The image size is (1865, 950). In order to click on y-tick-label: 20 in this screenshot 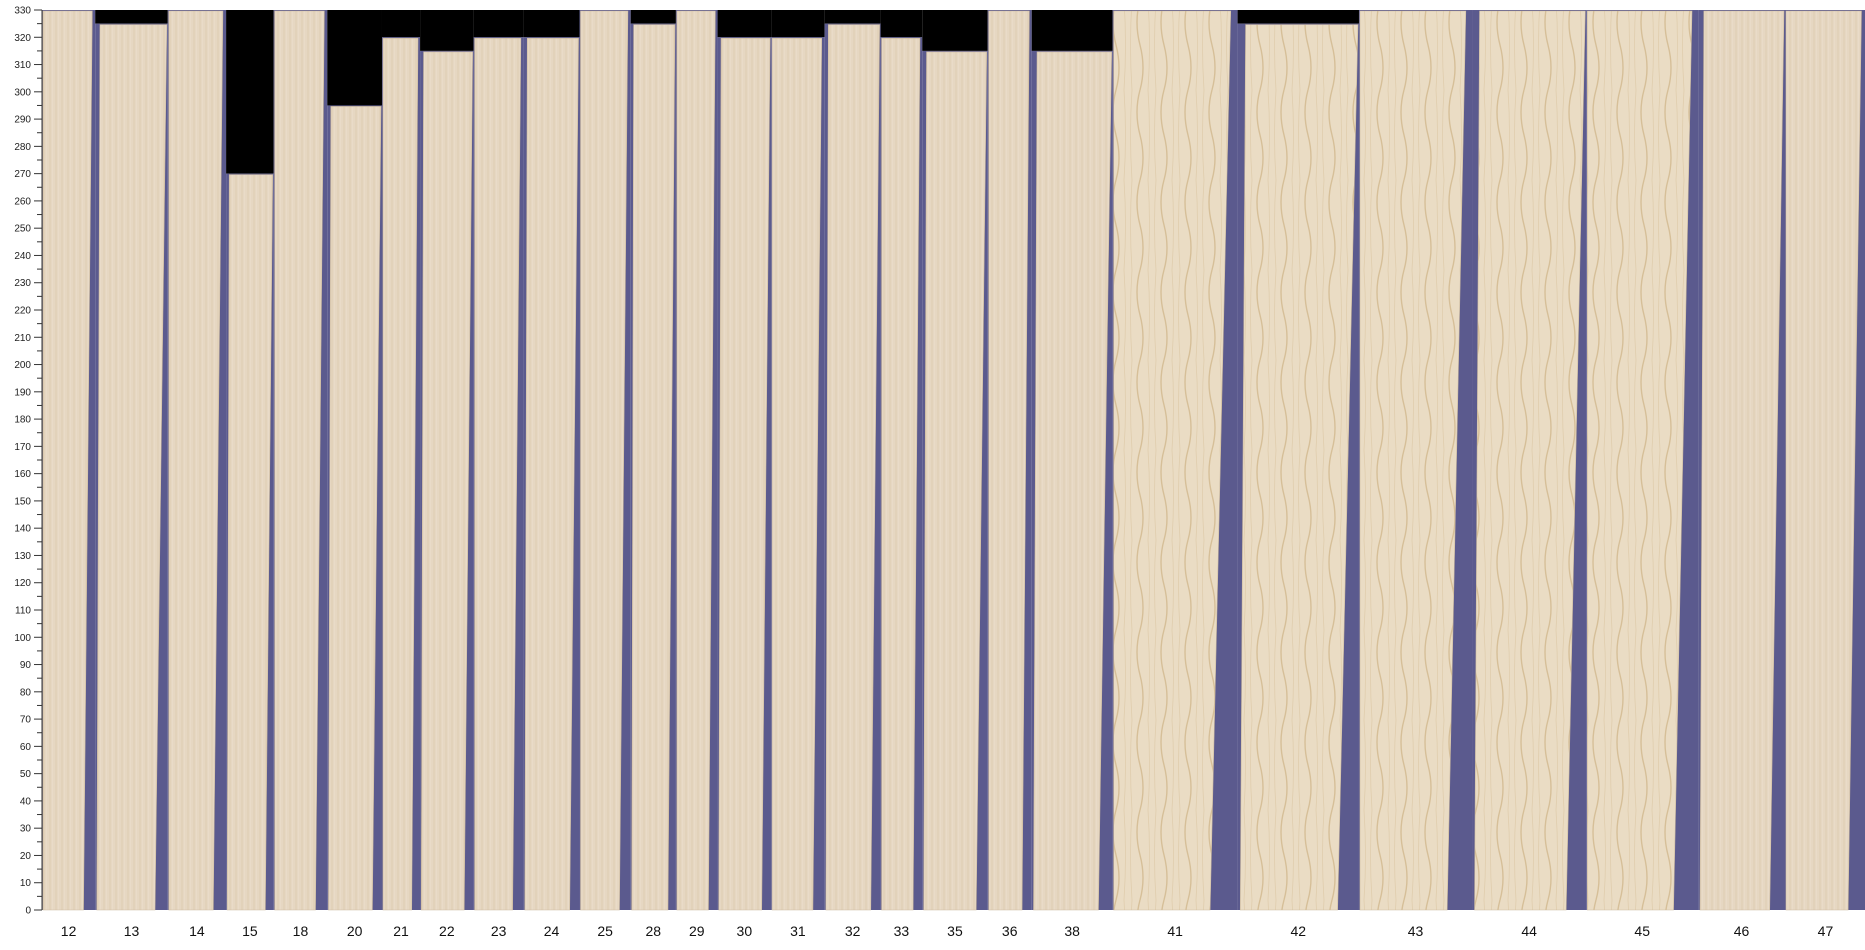, I will do `click(26, 856)`.